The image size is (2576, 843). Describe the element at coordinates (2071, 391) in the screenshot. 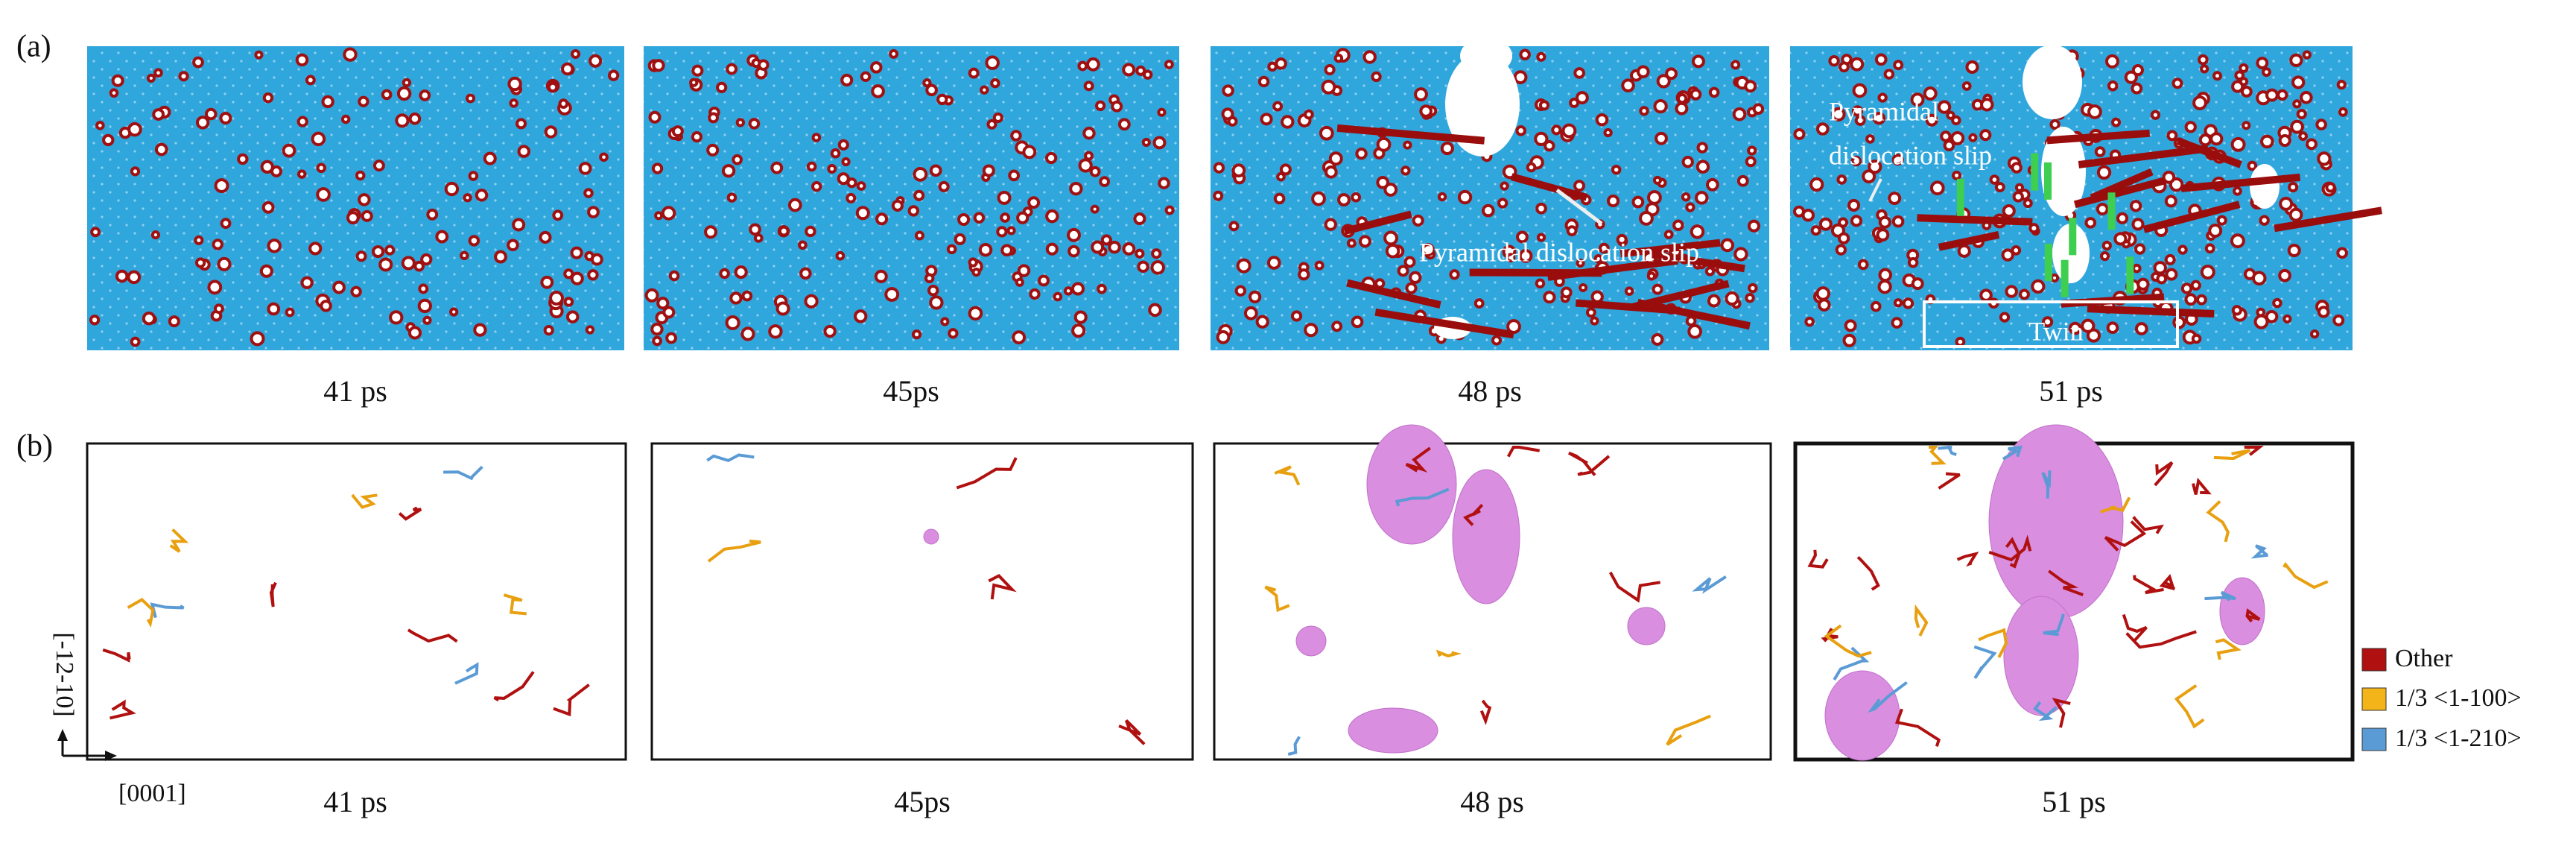

I see `caption: 51 ps` at that location.